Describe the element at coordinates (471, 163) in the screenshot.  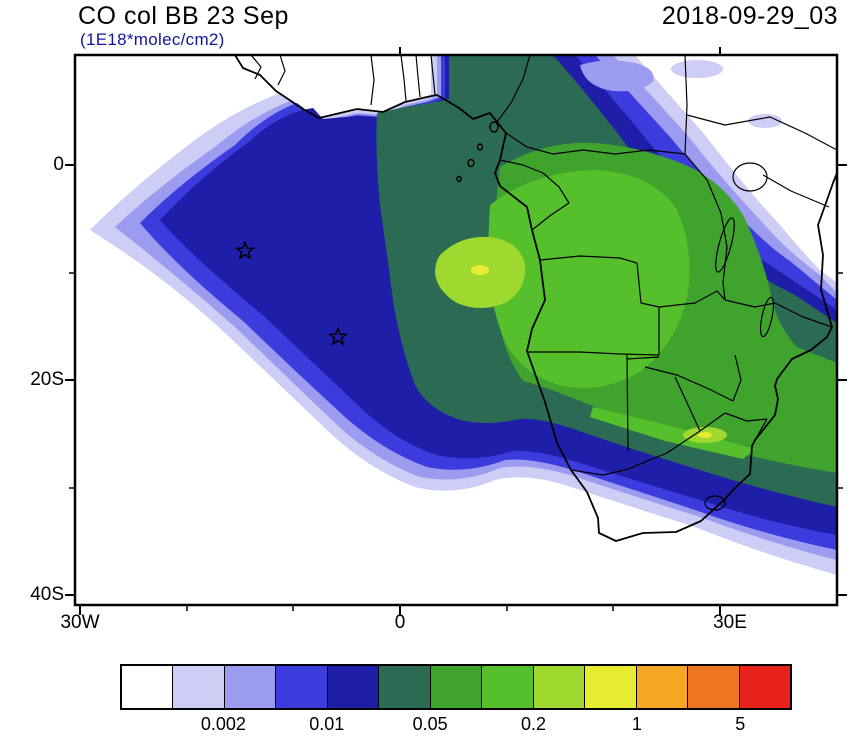
I see `island-sao-tome` at that location.